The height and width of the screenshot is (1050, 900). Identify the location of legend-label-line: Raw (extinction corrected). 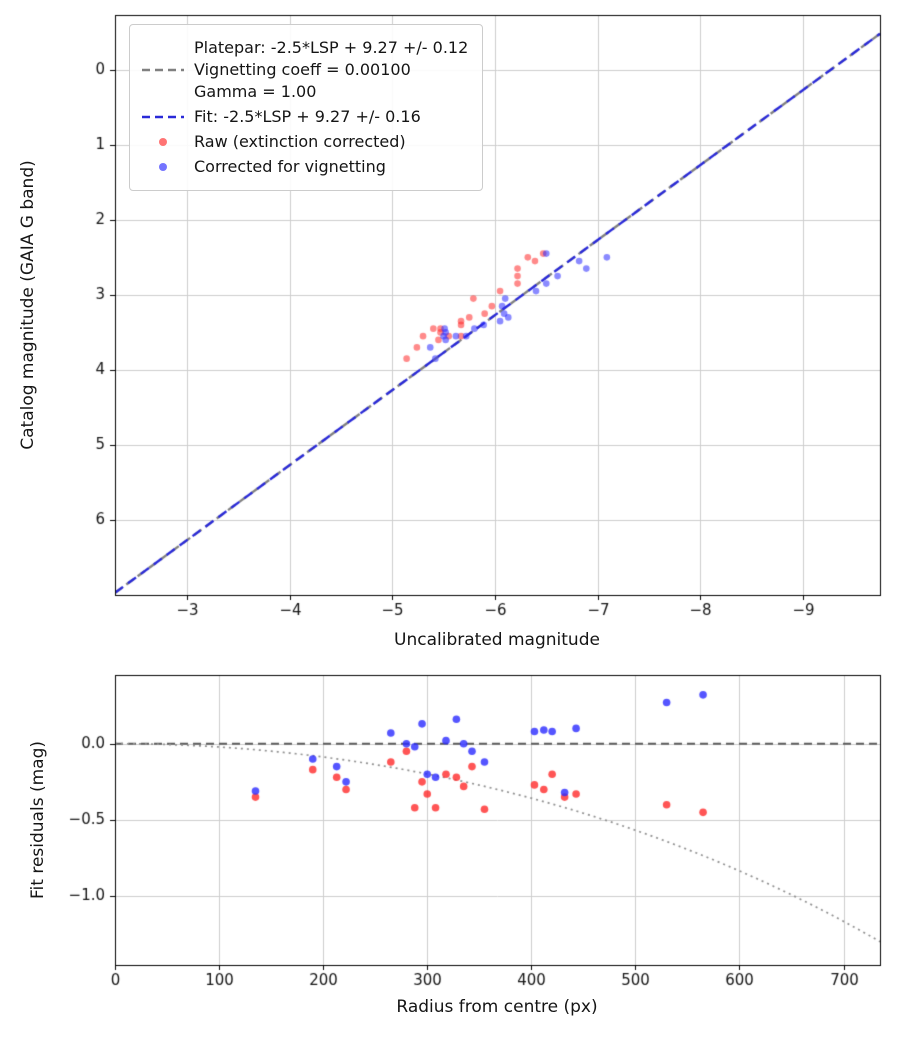
(300, 141).